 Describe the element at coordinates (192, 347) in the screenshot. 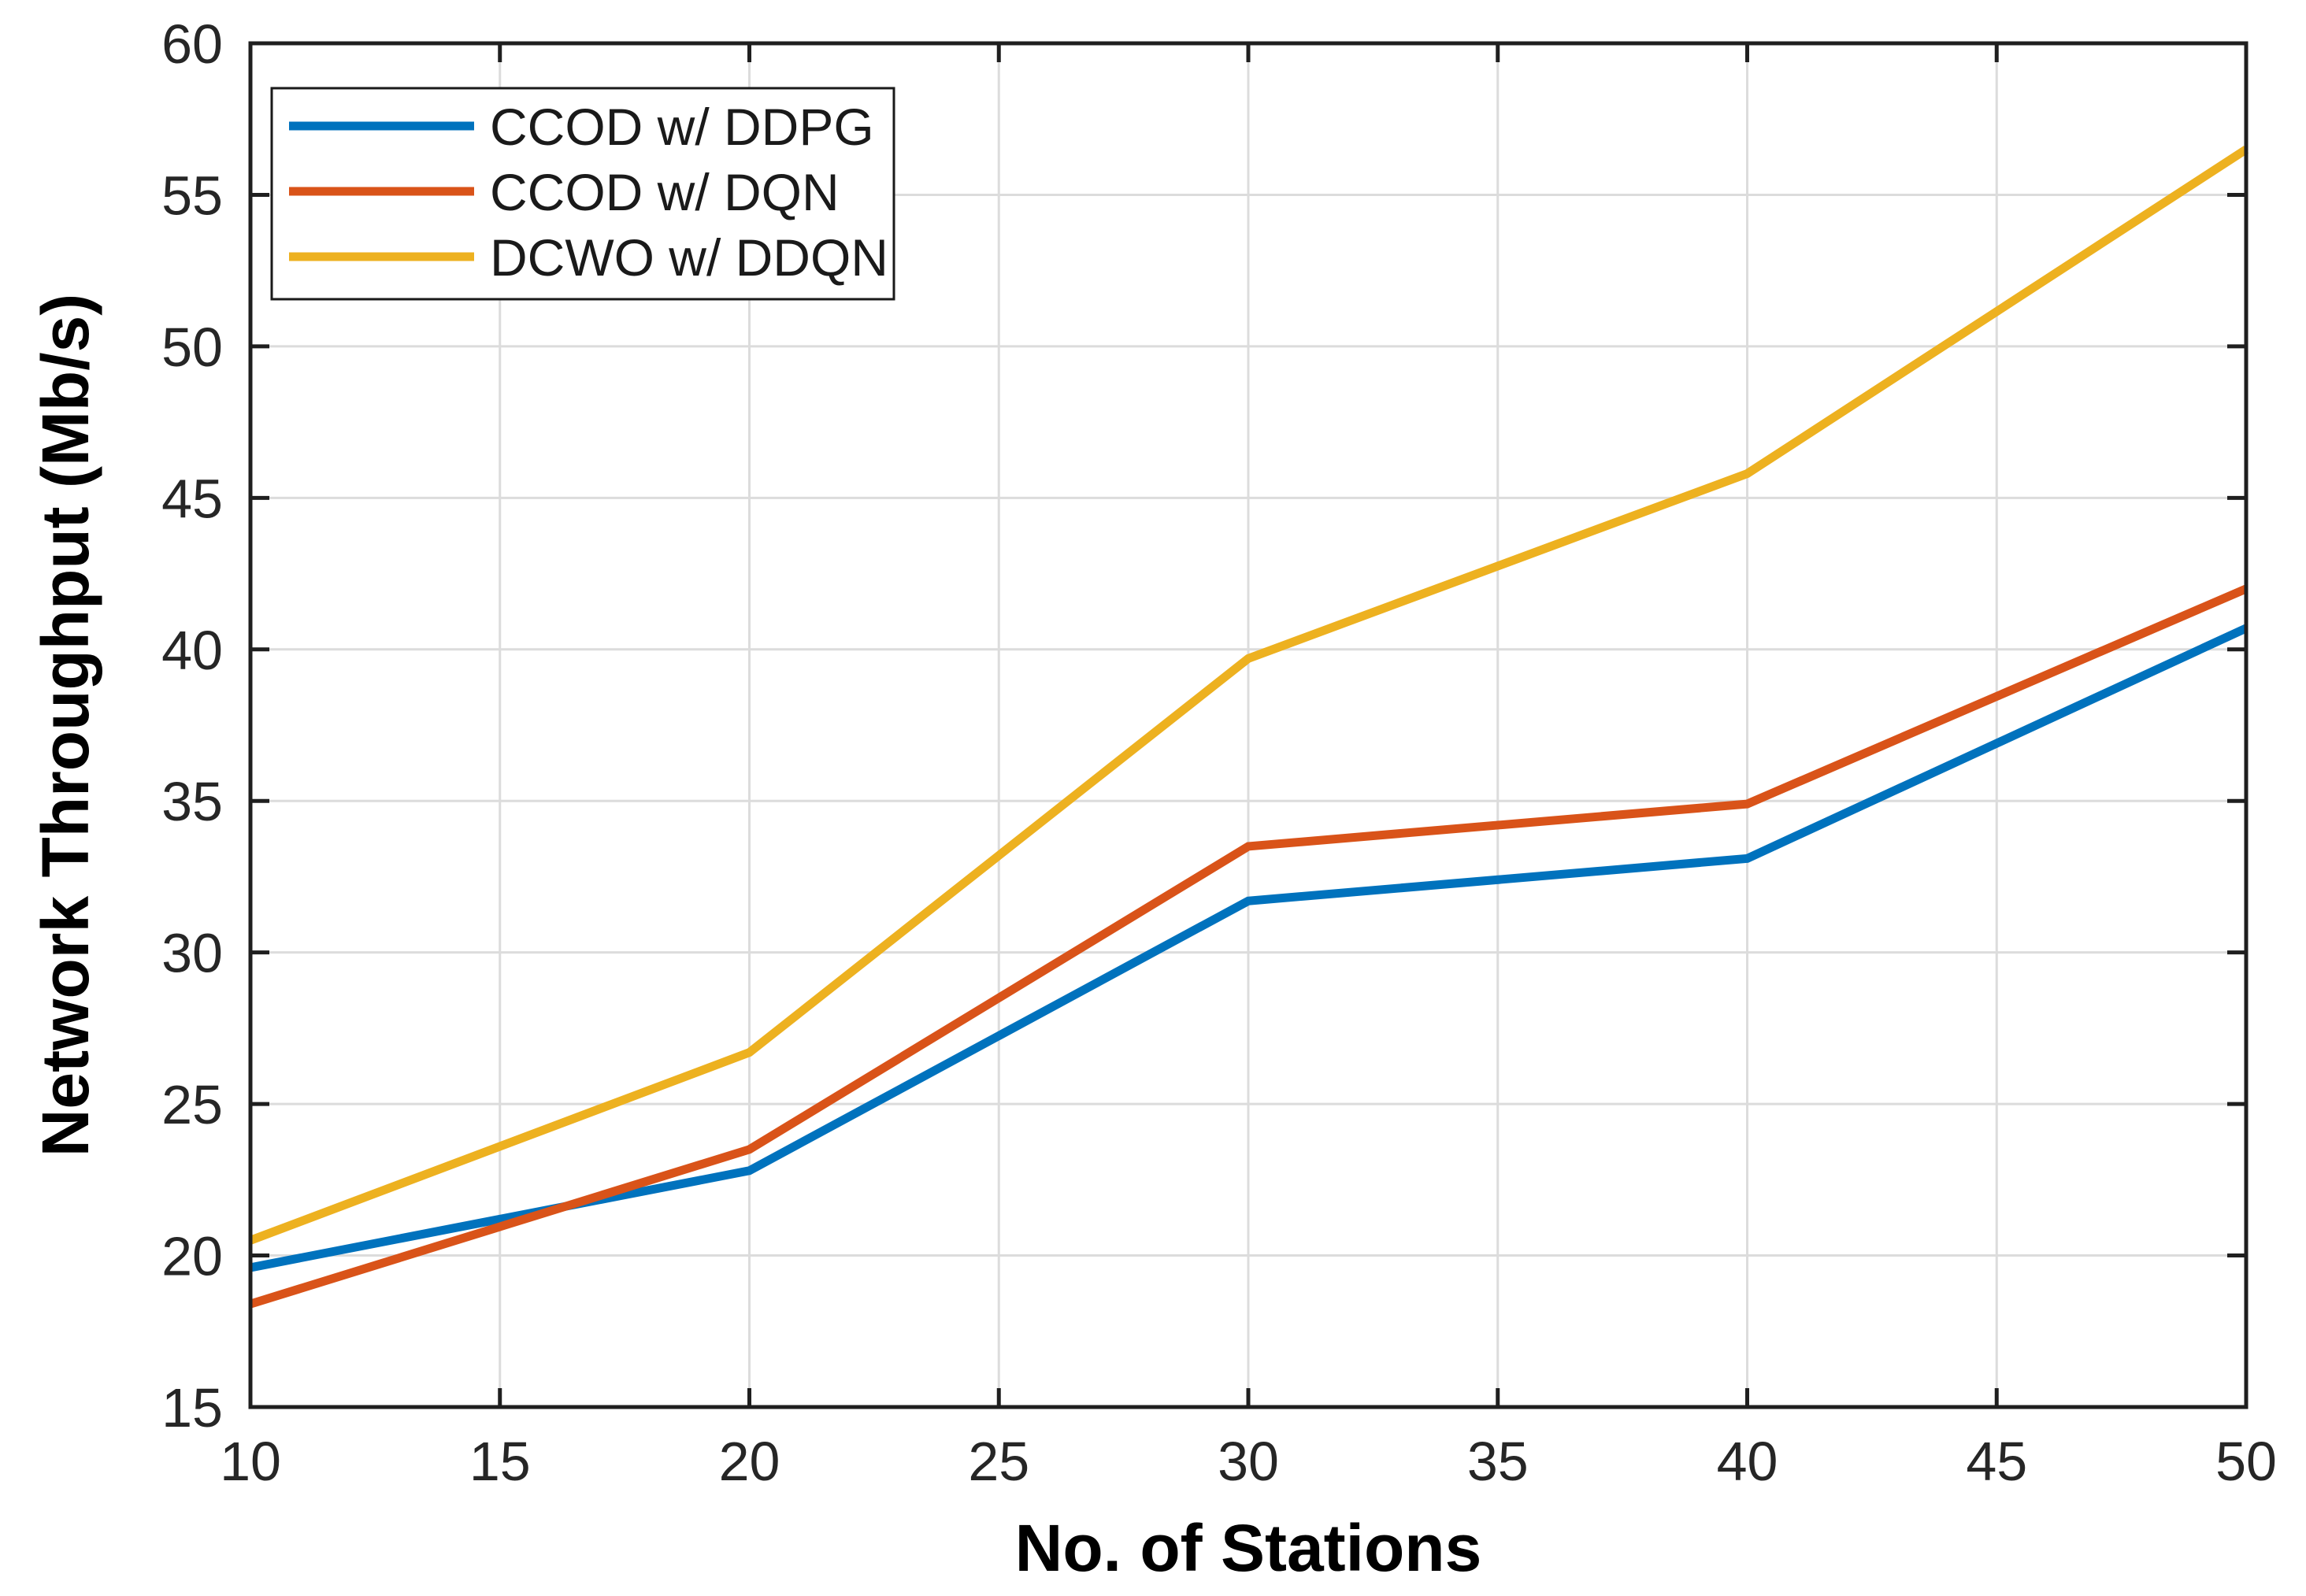

I see `y-tick-label: 50` at that location.